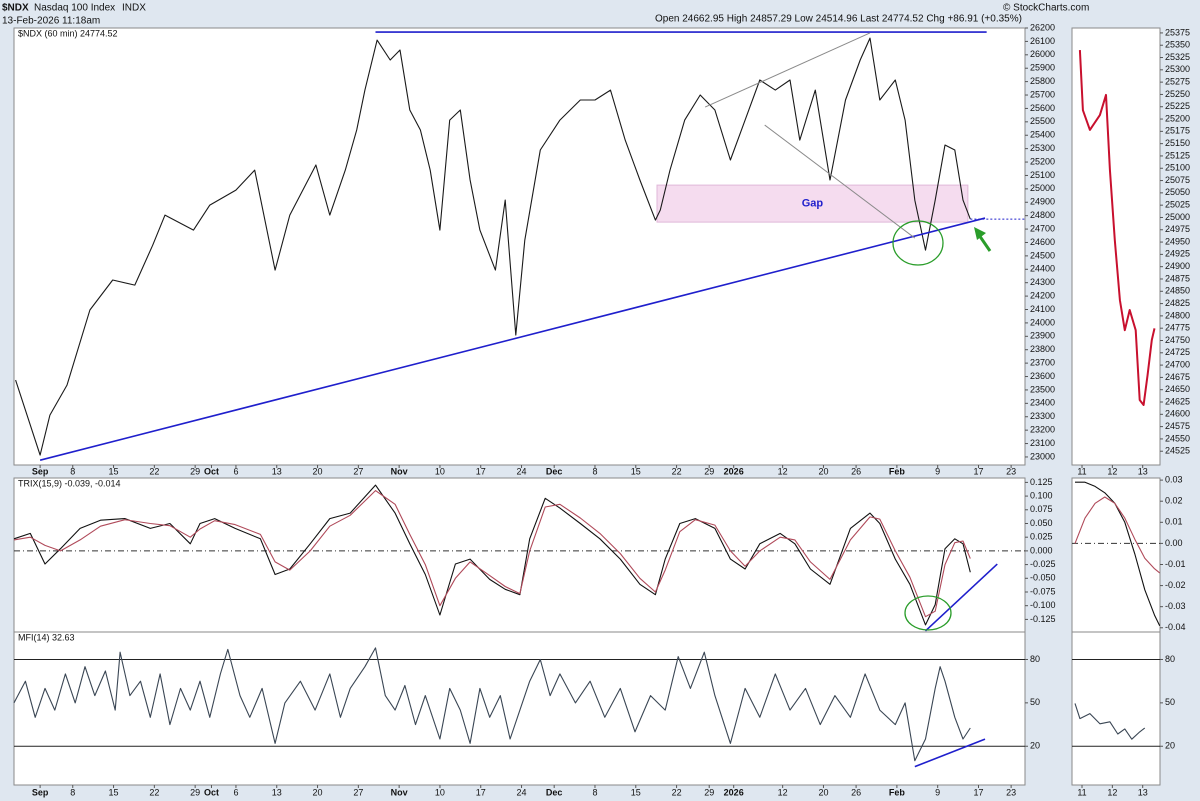 This screenshot has width=1200, height=801. Describe the element at coordinates (1042, 135) in the screenshot. I see `y-tick-label: 25400` at that location.